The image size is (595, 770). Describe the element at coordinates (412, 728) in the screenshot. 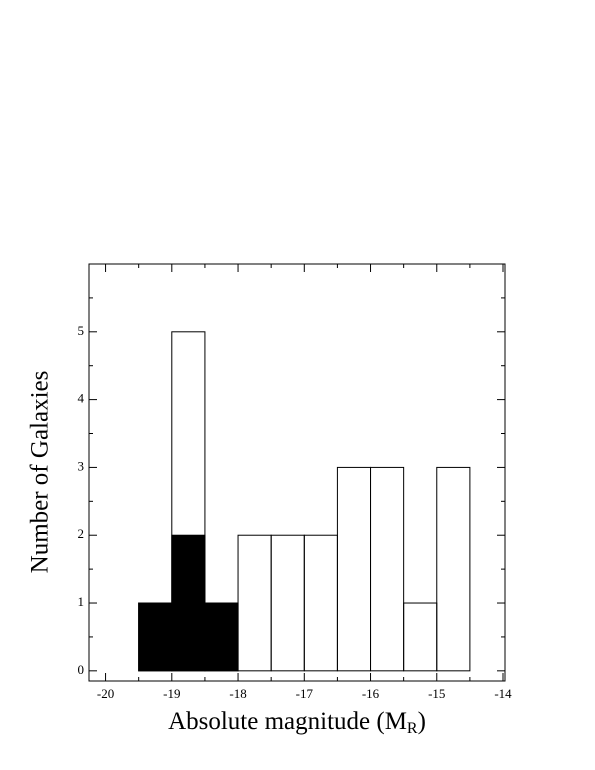

I see `x-label-sub: R` at that location.